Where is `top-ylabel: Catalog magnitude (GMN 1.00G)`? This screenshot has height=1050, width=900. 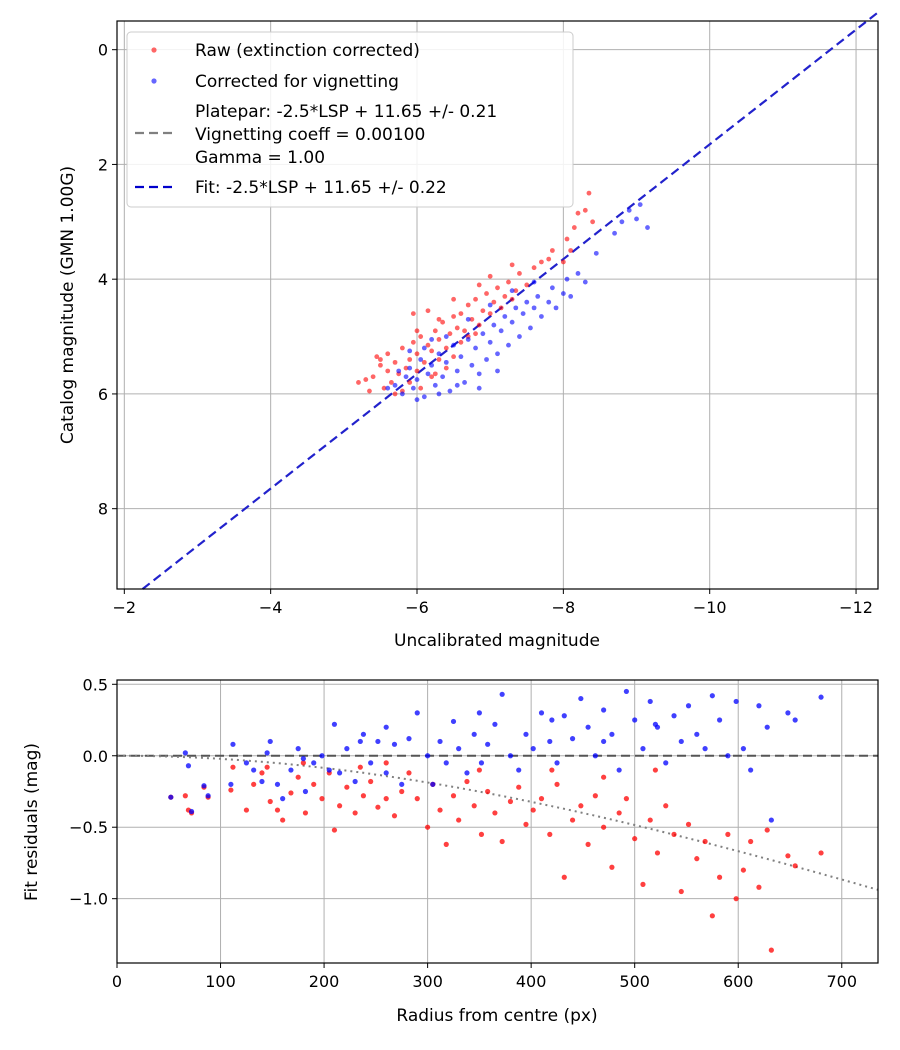 top-ylabel: Catalog magnitude (GMN 1.00G) is located at coordinates (68, 305).